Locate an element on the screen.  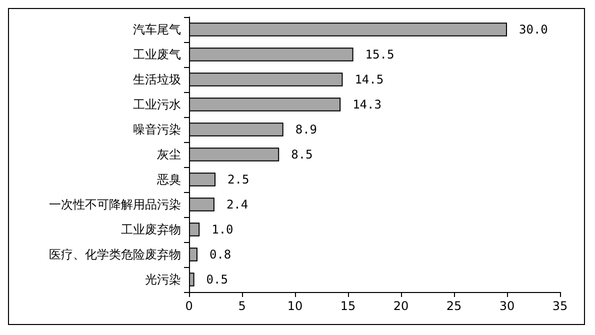
data-label: 14.5 is located at coordinates (369, 79).